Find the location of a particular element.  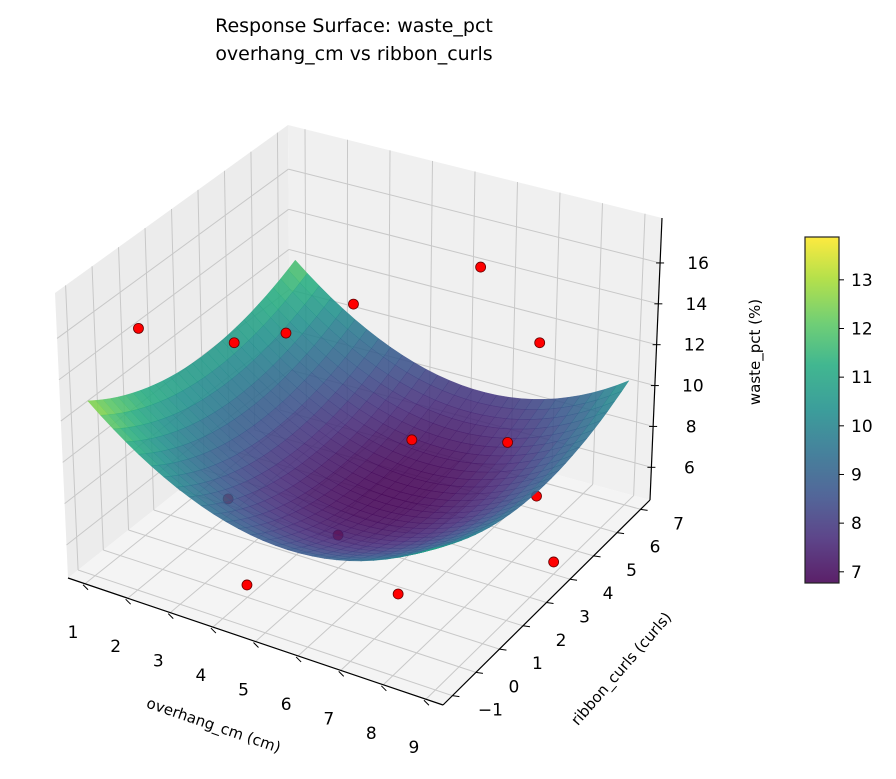

colorbar-tick-label: 7 is located at coordinates (856, 573).